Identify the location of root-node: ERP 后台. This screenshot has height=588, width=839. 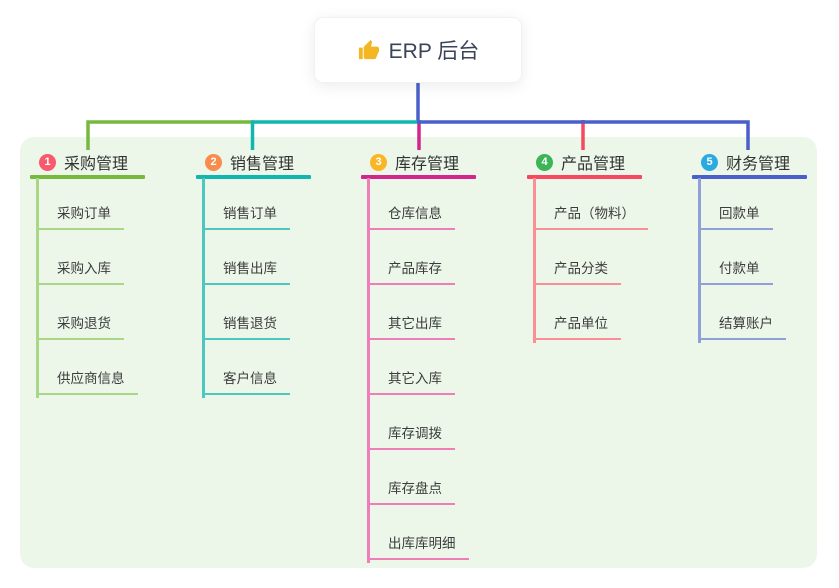
(418, 50).